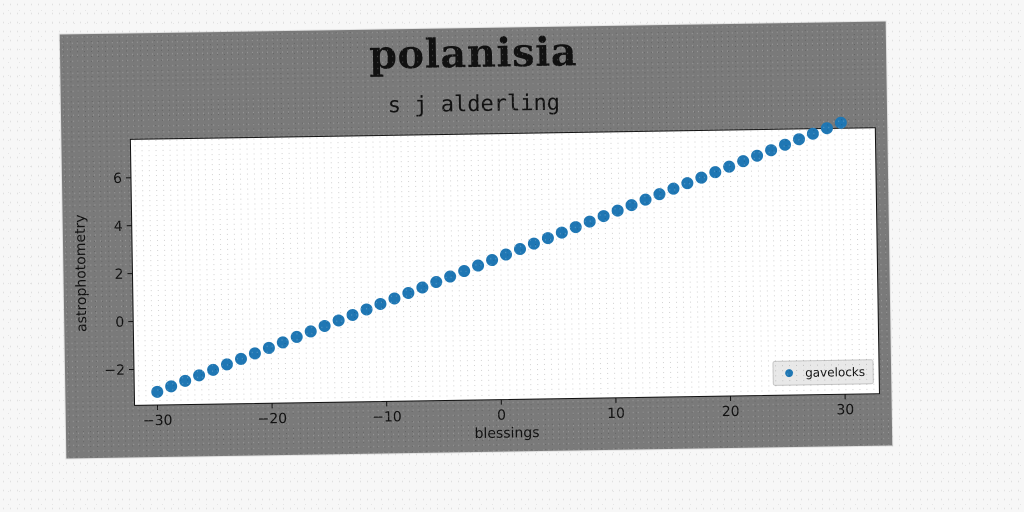  What do you see at coordinates (845, 410) in the screenshot?
I see `x-tick-label: 30` at bounding box center [845, 410].